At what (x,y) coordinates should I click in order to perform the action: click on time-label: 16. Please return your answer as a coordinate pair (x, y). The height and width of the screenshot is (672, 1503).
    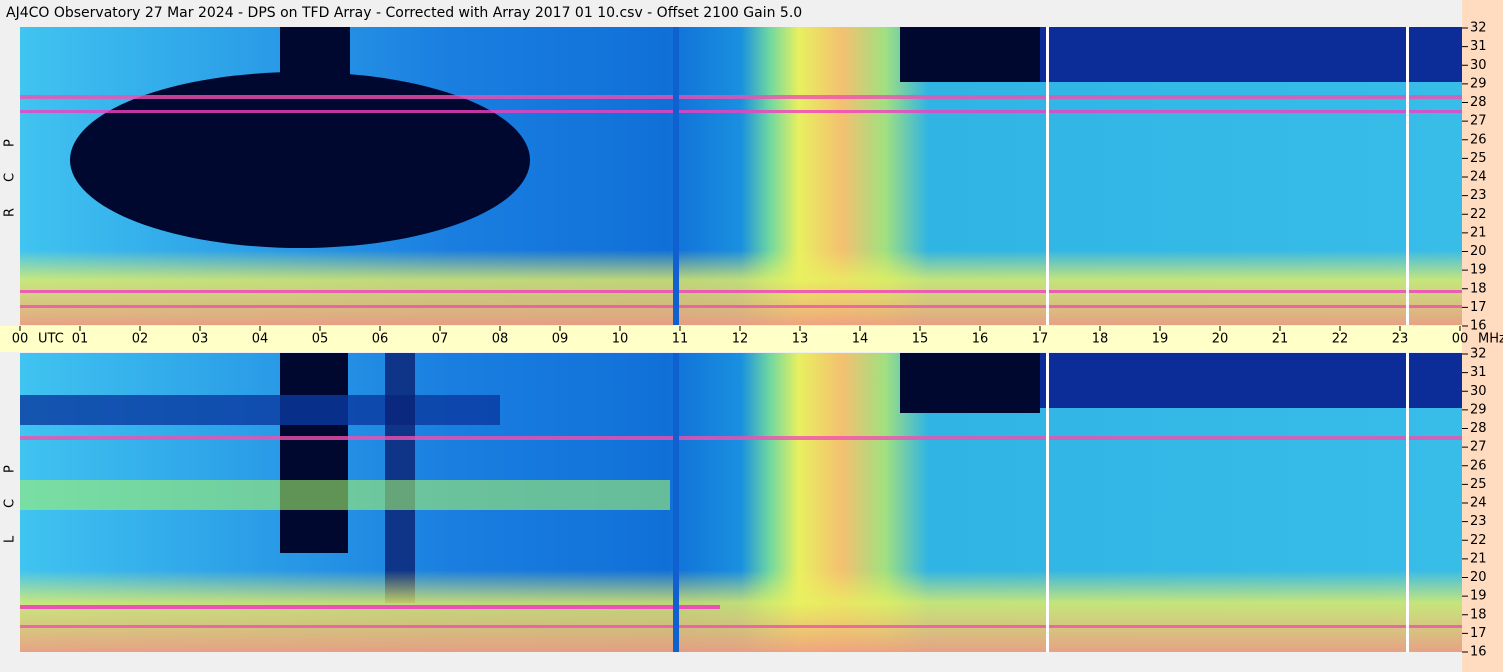
    Looking at the image, I should click on (980, 339).